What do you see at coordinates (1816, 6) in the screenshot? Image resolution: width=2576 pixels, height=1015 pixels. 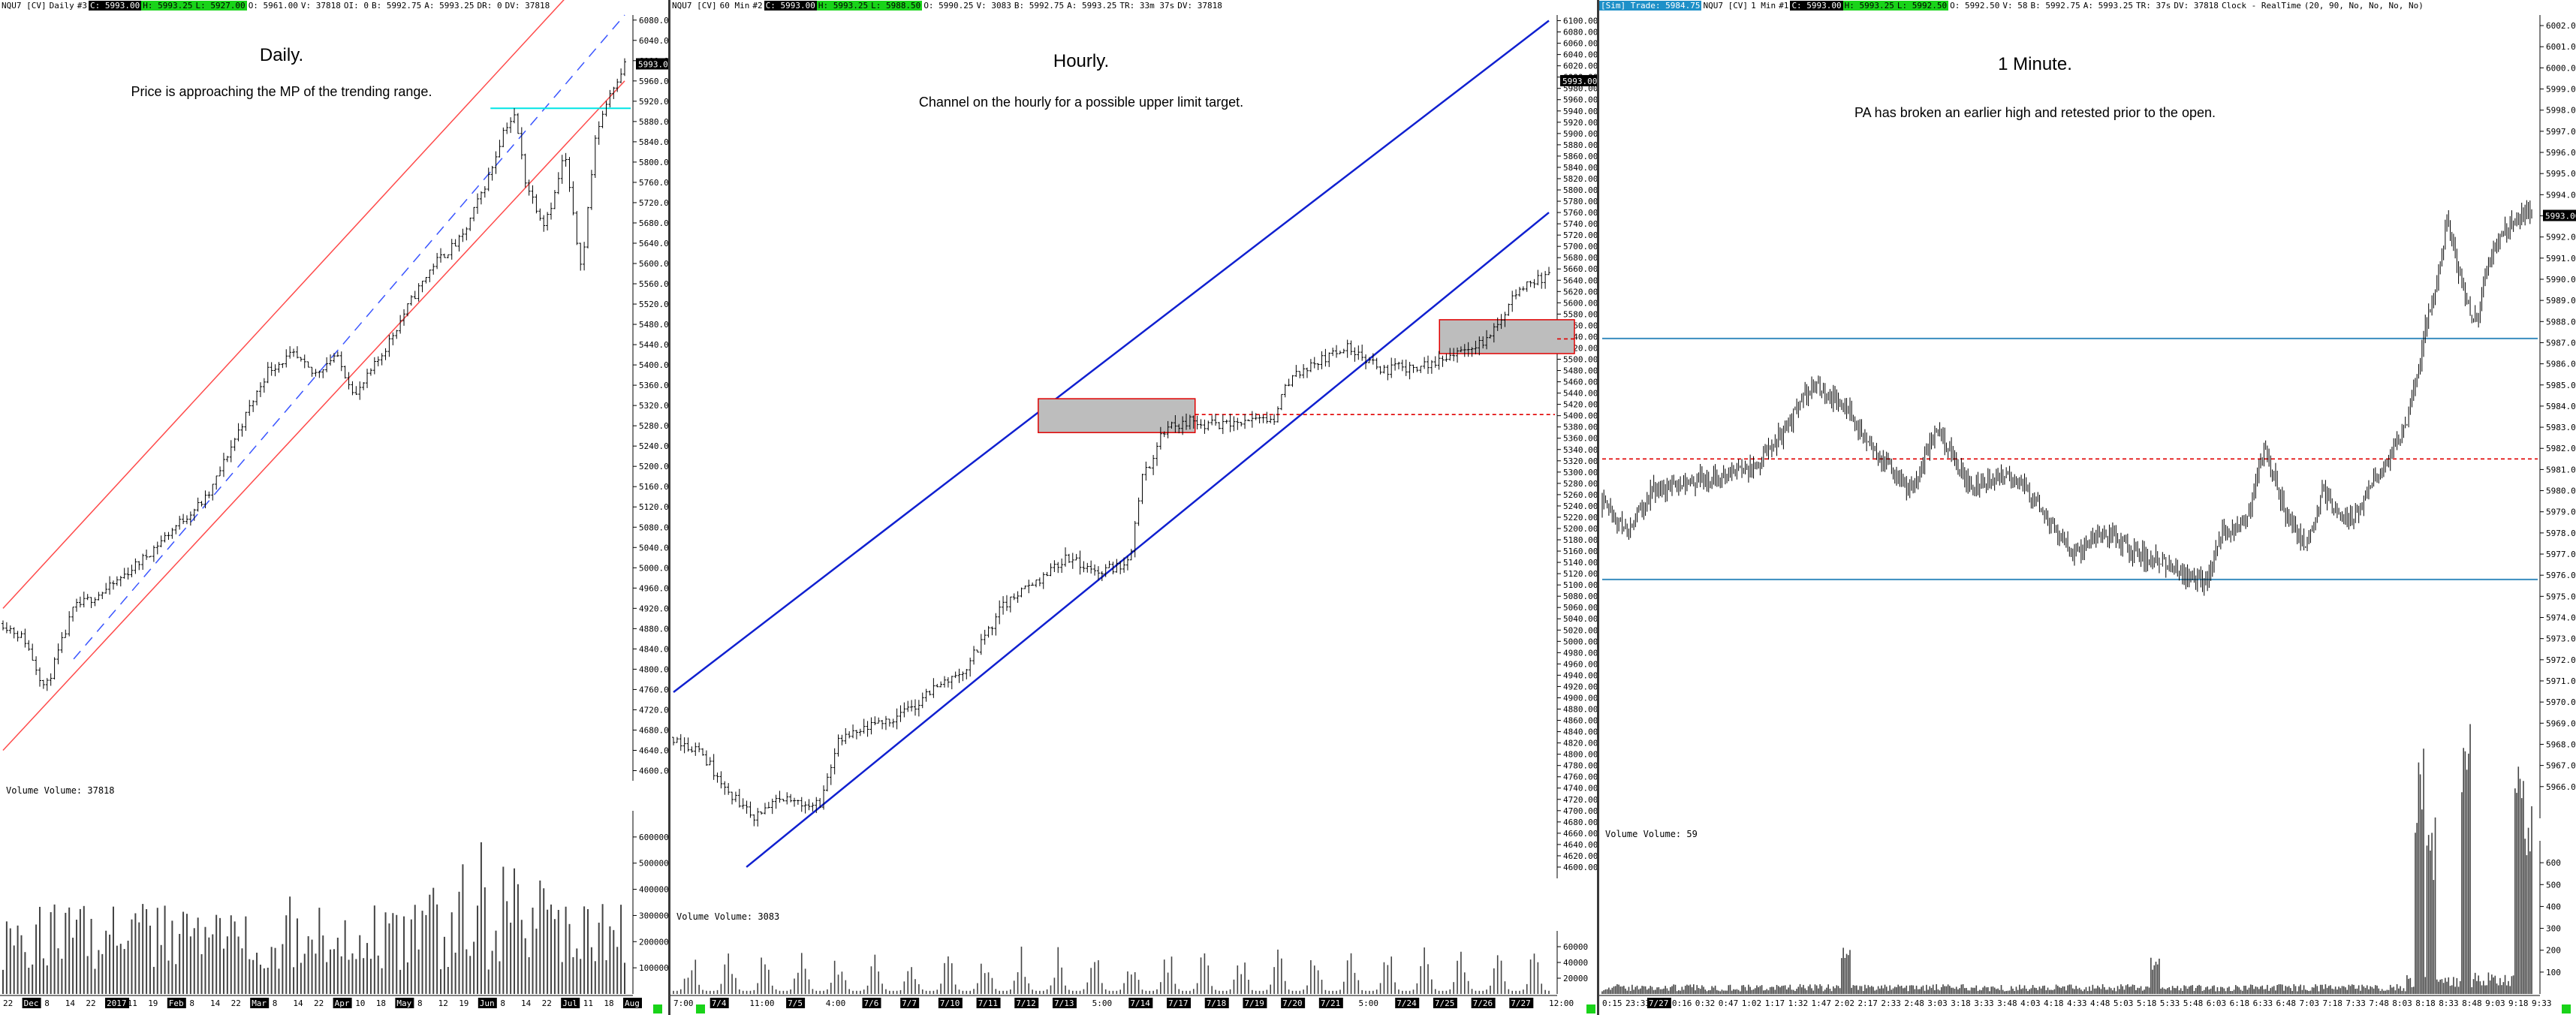 I see `header-field: C: 5993.00` at bounding box center [1816, 6].